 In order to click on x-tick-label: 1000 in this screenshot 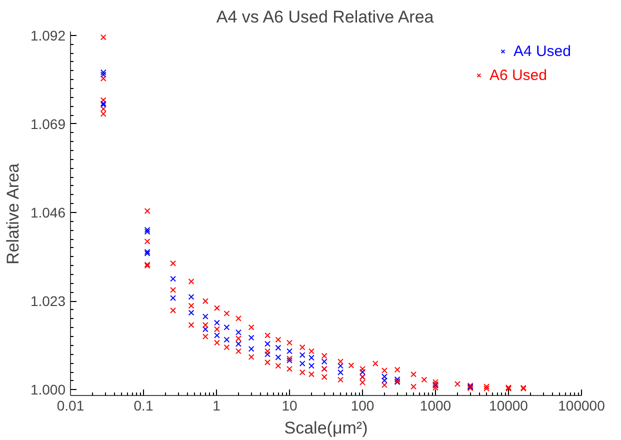, I will do `click(436, 406)`.